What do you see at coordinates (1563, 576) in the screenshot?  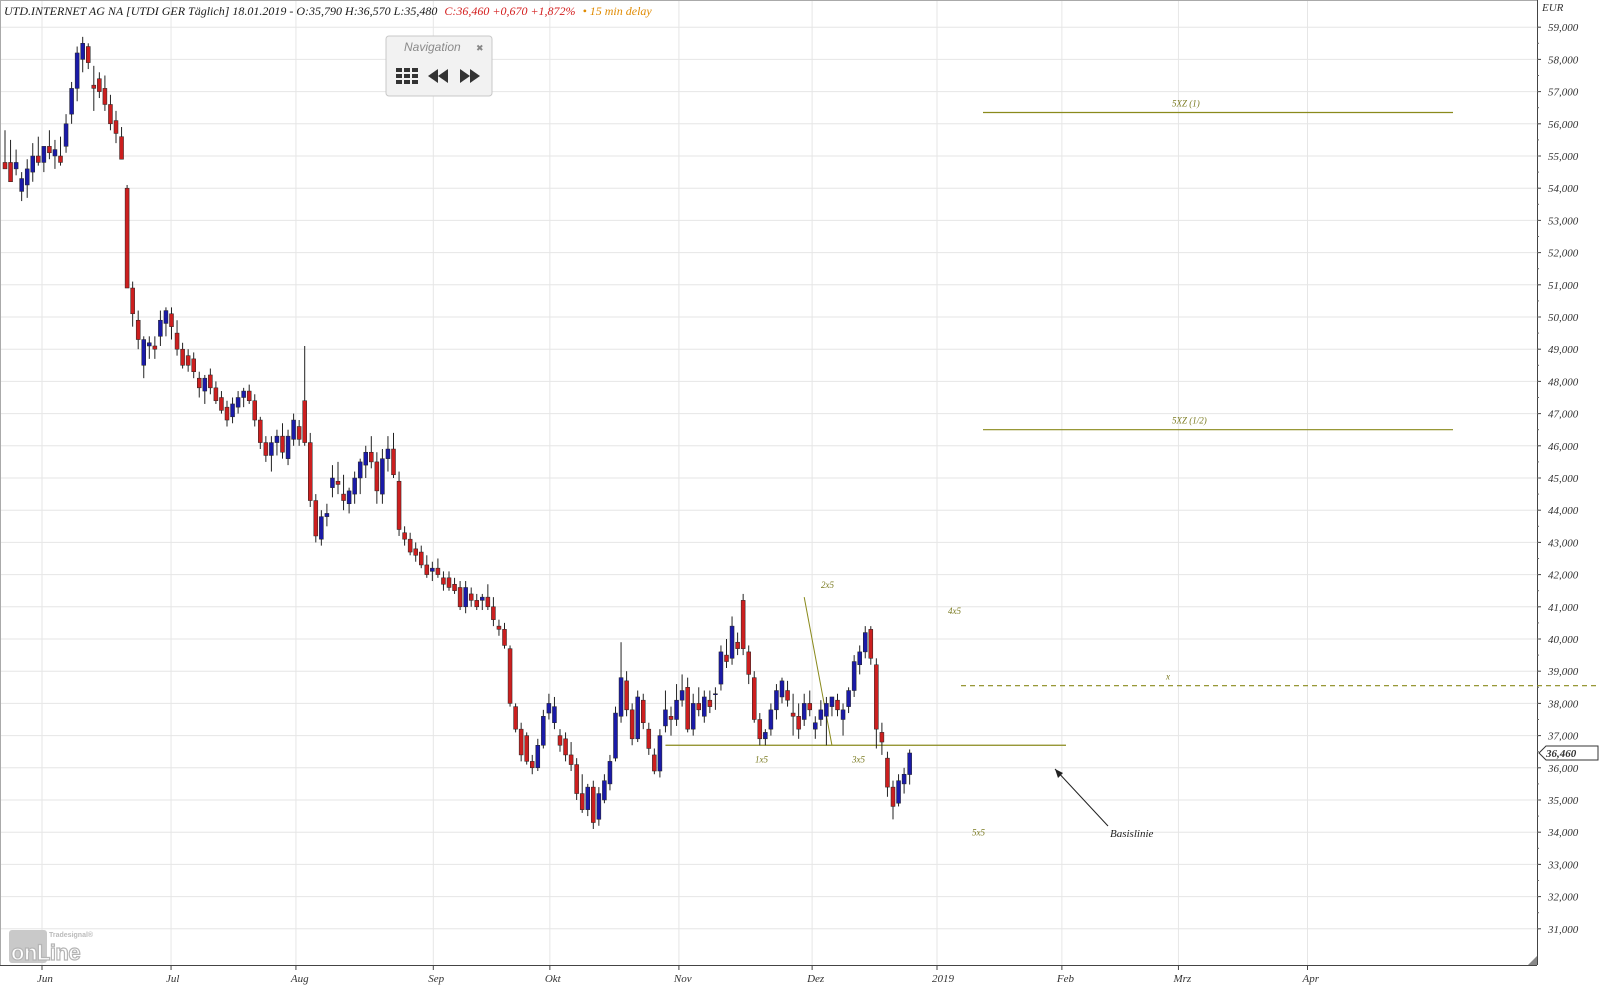 I see `y-tick-label: 42,000` at bounding box center [1563, 576].